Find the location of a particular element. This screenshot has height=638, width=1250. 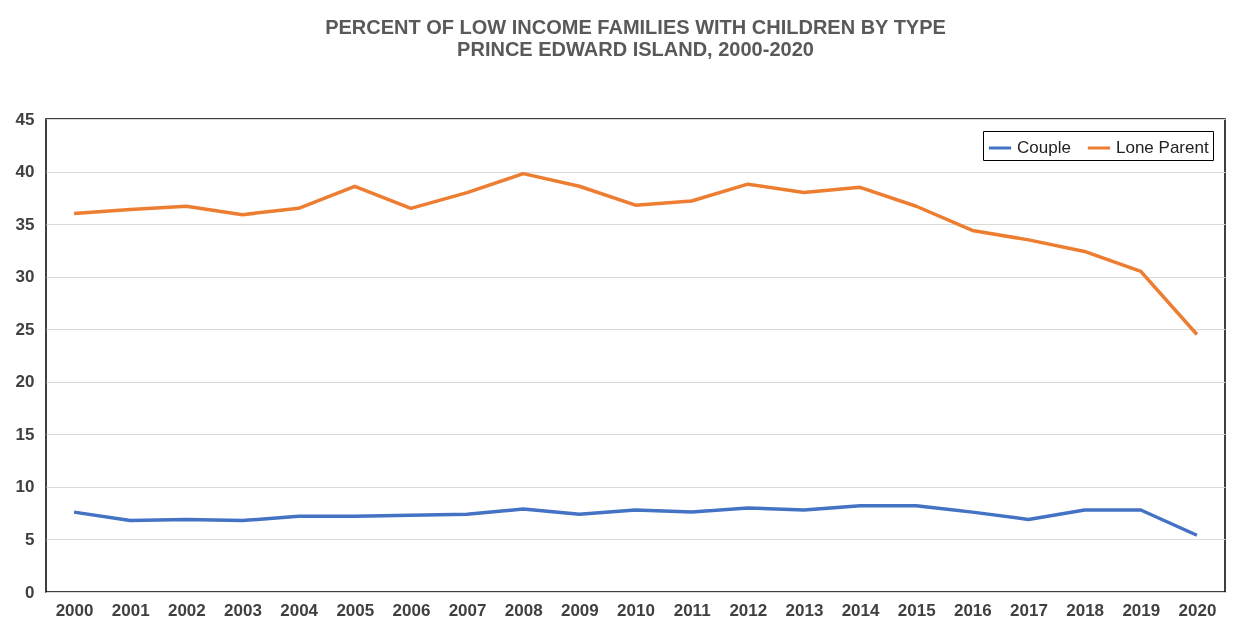

legend-label: Lone Parent is located at coordinates (1162, 147).